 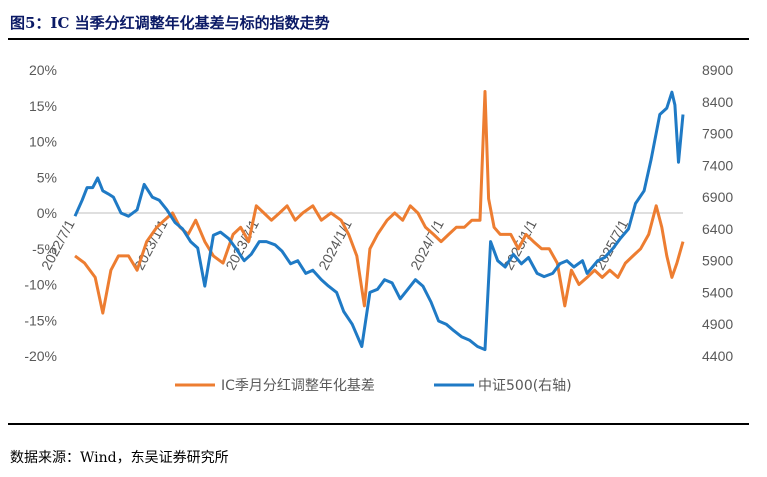 What do you see at coordinates (43, 106) in the screenshot?
I see `left-tick-label: 15%` at bounding box center [43, 106].